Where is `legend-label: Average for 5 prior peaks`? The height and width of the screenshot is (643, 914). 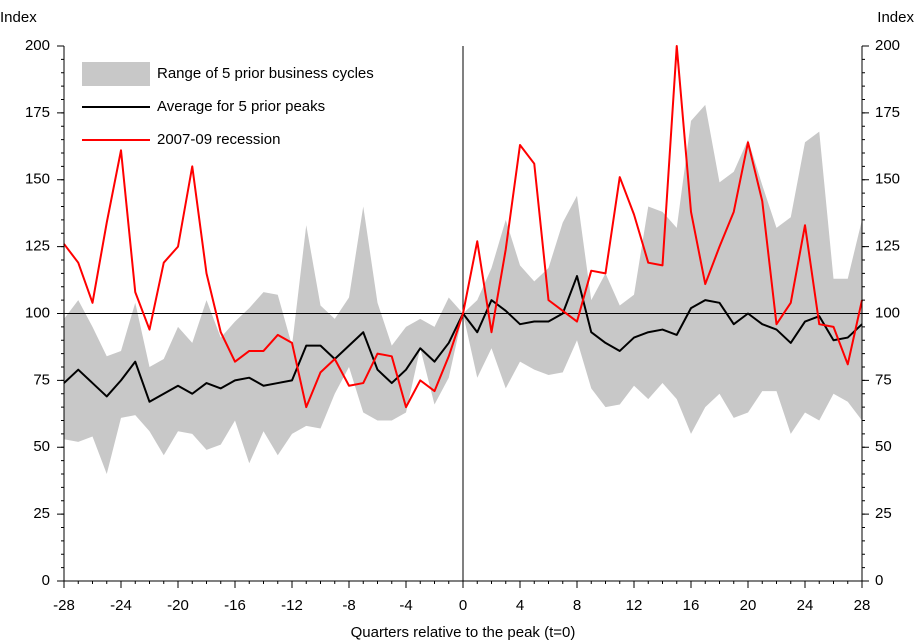
legend-label: Average for 5 prior peaks is located at coordinates (241, 106).